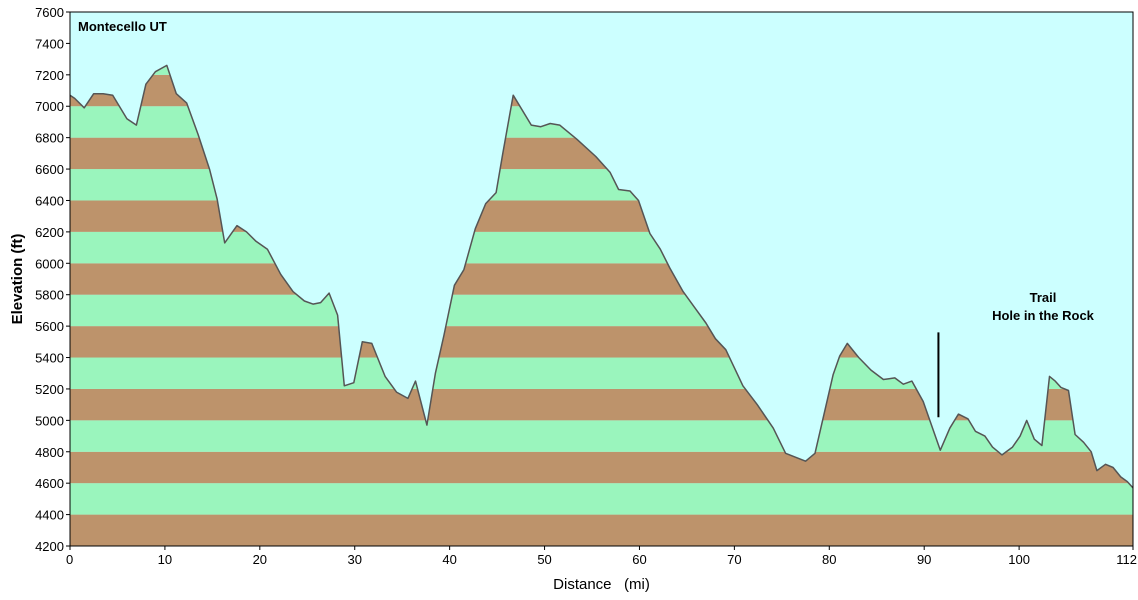 The image size is (1138, 600). Describe the element at coordinates (734, 559) in the screenshot. I see `x-tick-label: 70` at that location.